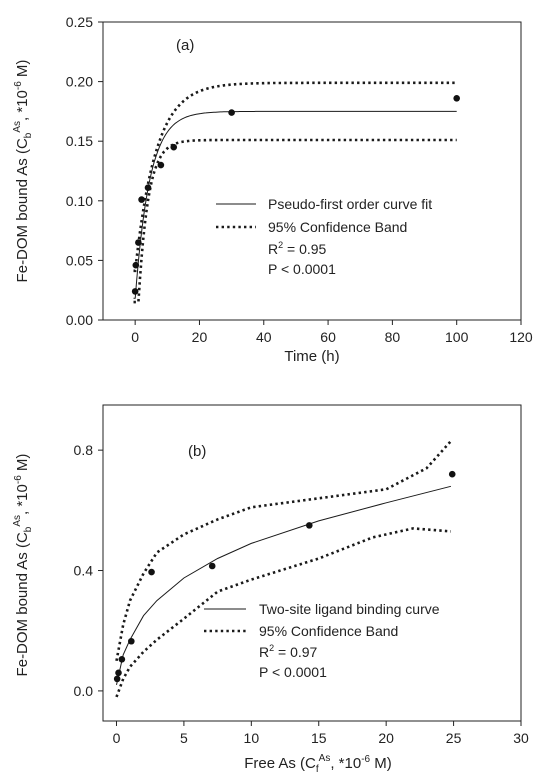  I want to click on panel-a-x-ticks: 0 20 40 60 80 100 120, so click(332, 332).